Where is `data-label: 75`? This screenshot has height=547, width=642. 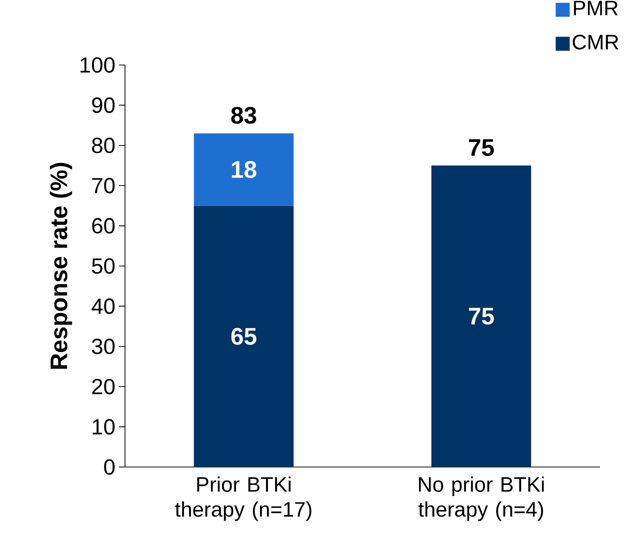
data-label: 75 is located at coordinates (481, 316).